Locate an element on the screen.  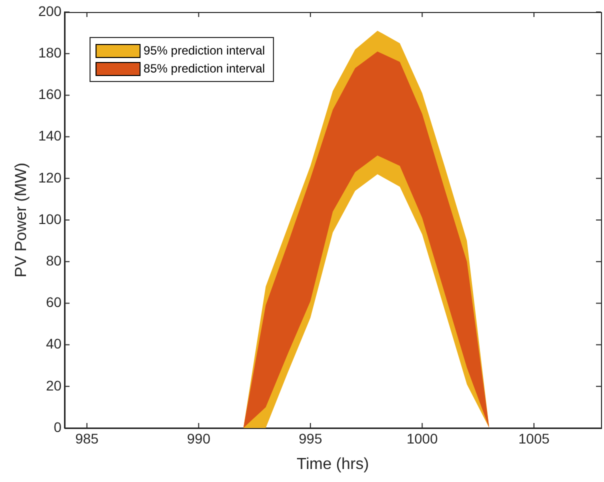
y-tick-label: 20 is located at coordinates (54, 385).